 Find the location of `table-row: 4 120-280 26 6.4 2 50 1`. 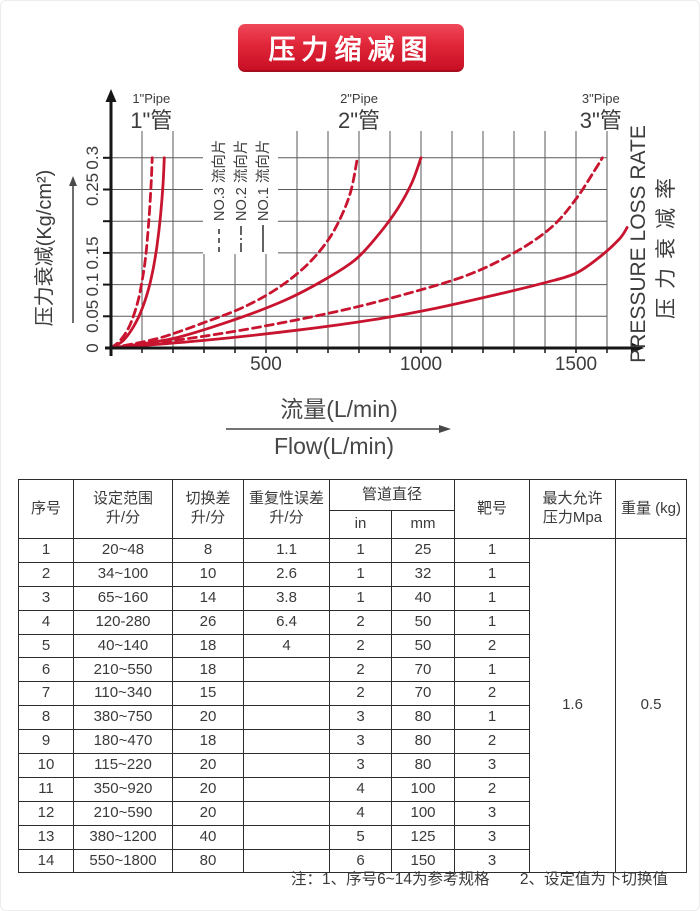

table-row: 4 120-280 26 6.4 2 50 1 is located at coordinates (352, 622).